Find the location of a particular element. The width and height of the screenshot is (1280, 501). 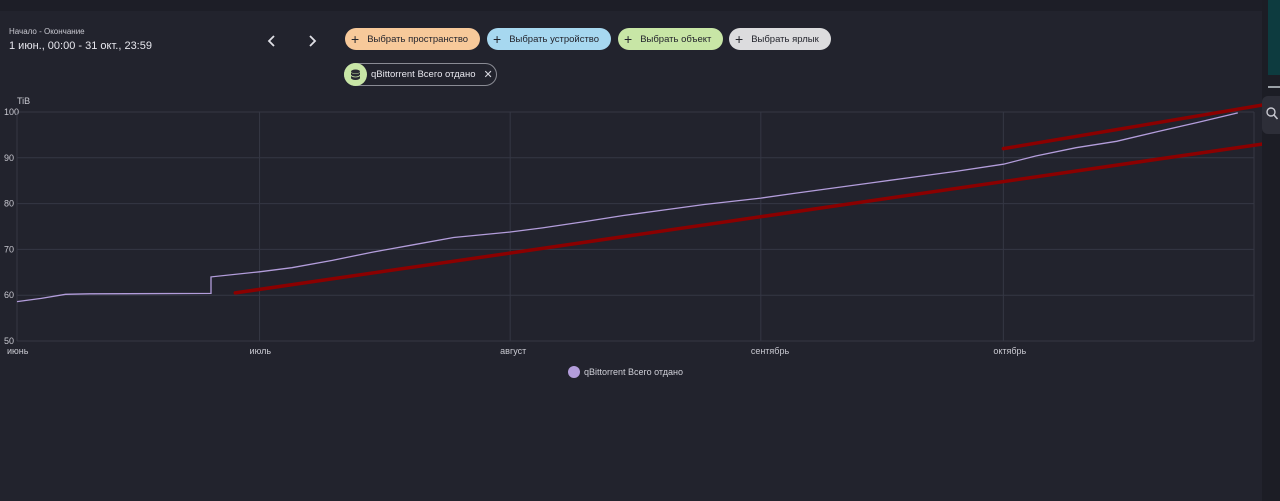

select-label-label: Выбрать ярлык is located at coordinates (785, 39).